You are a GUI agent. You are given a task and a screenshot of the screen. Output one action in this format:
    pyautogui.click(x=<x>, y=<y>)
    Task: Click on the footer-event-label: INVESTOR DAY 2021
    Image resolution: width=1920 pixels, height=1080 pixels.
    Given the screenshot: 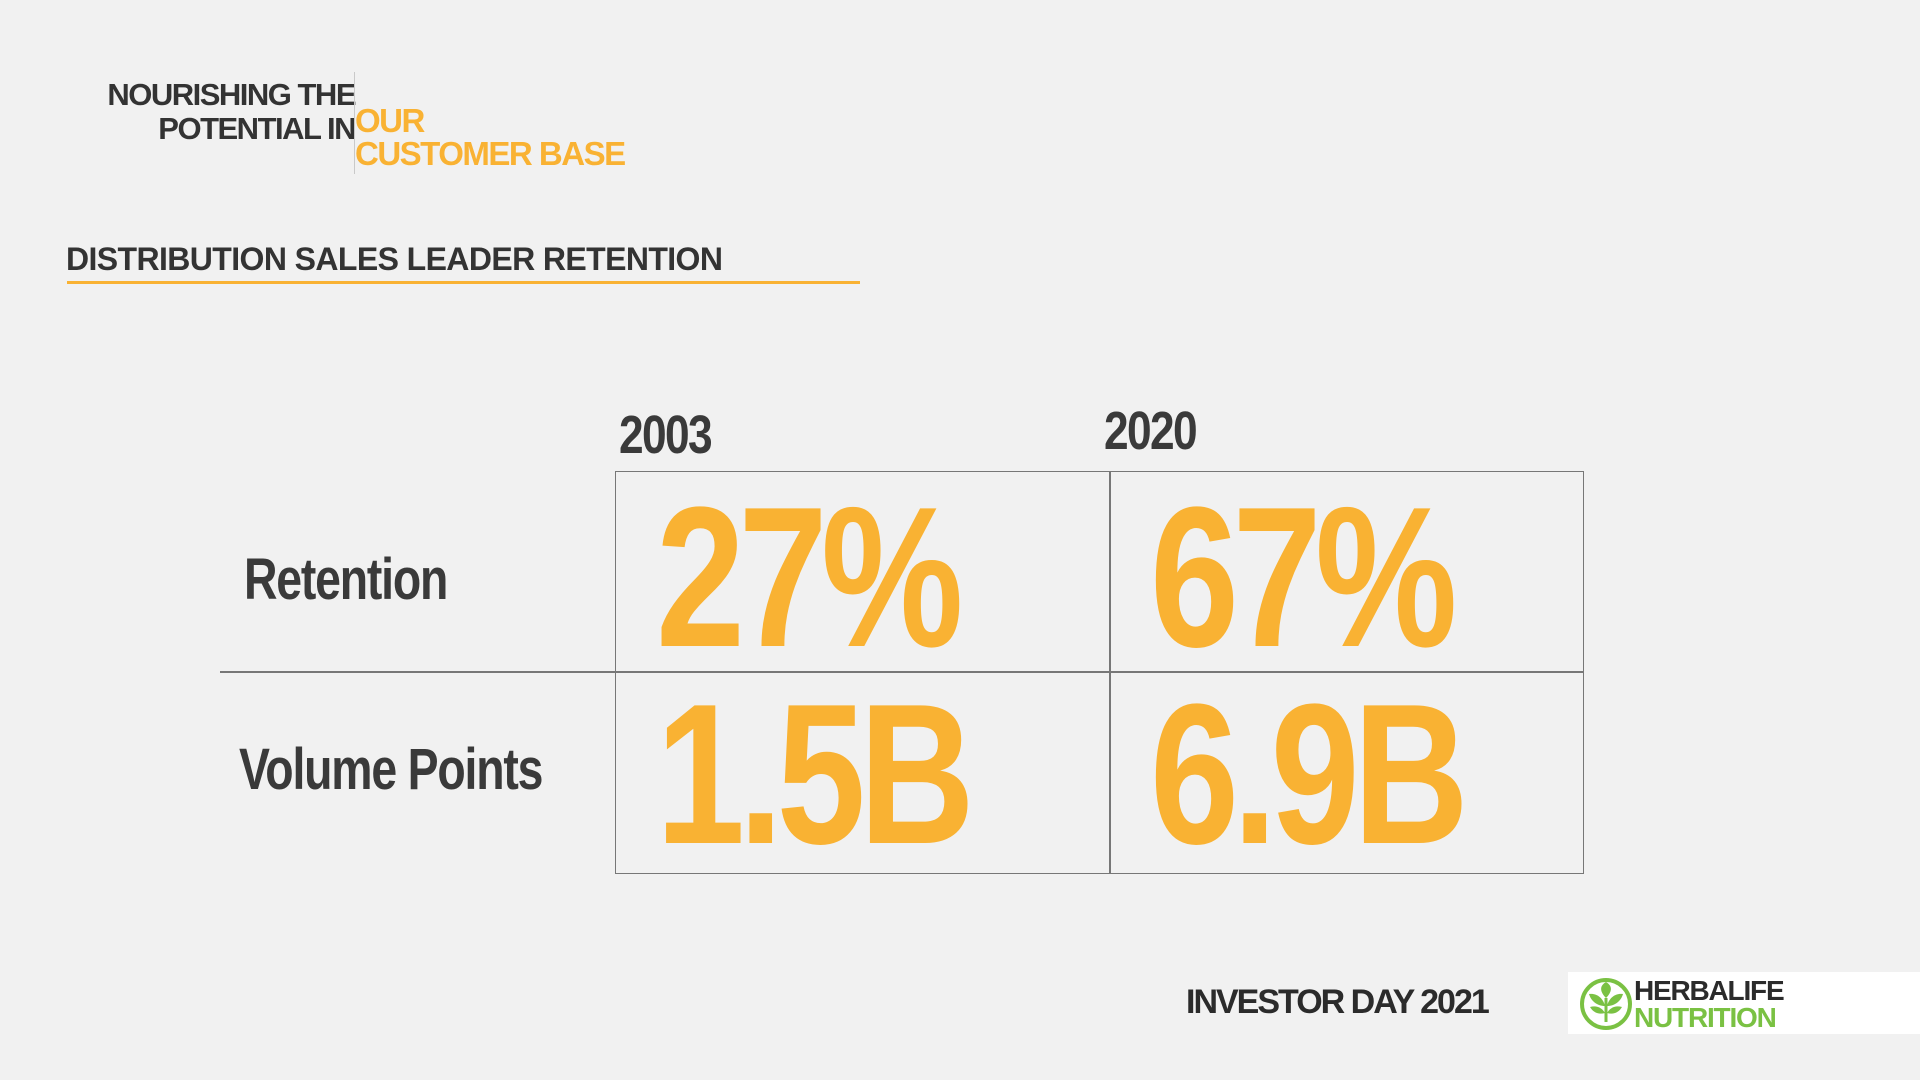 What is the action you would take?
    pyautogui.click(x=1338, y=1002)
    